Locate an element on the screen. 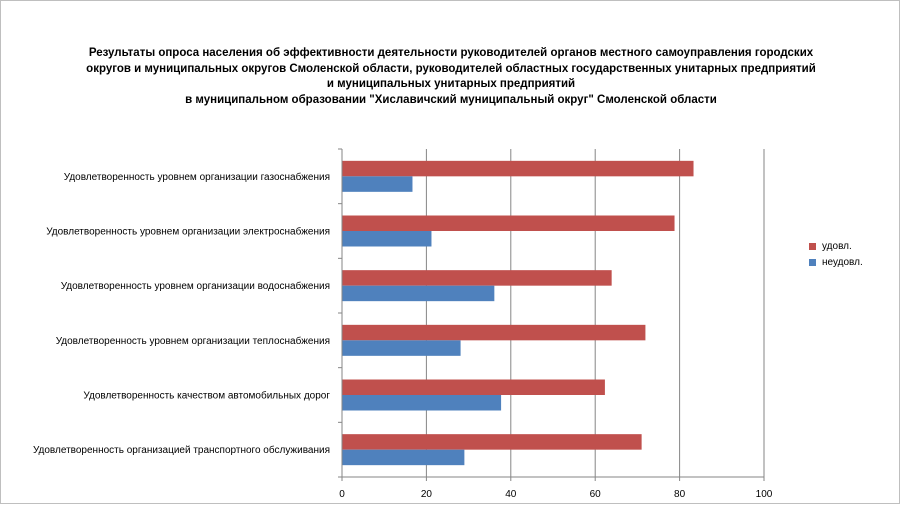 The width and height of the screenshot is (900, 505). legend-label-satisfied: удовл. is located at coordinates (837, 246).